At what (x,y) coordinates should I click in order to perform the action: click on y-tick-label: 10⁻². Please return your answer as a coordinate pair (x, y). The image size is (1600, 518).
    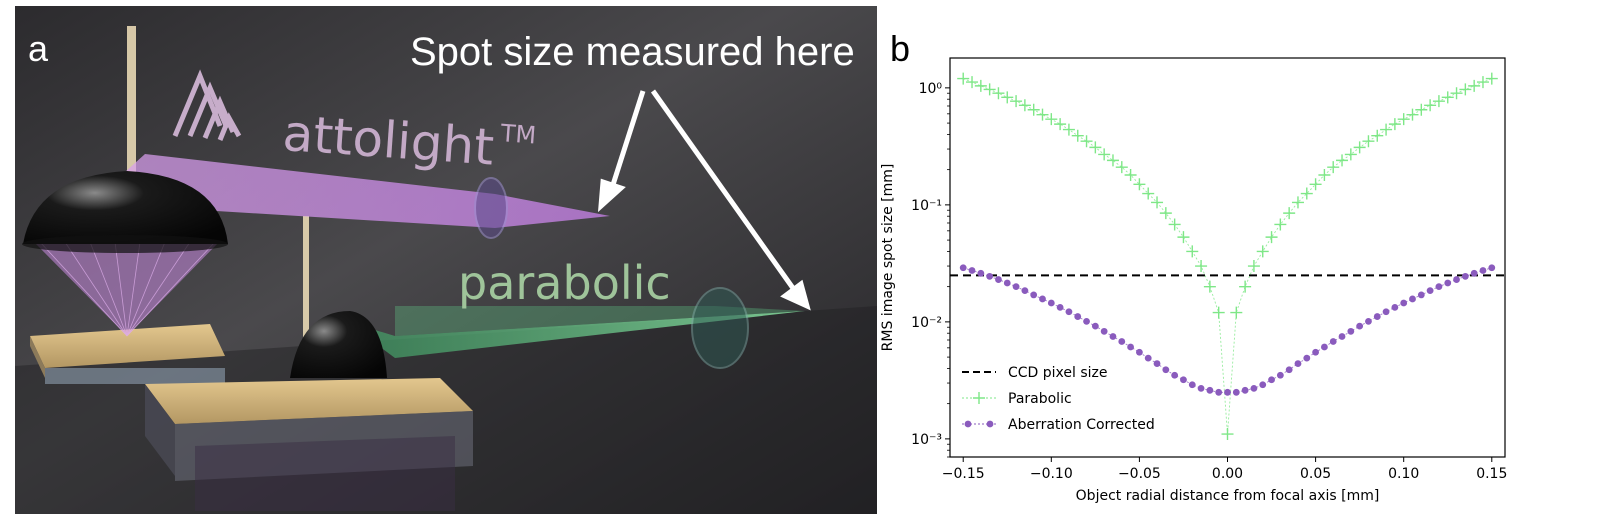
    Looking at the image, I should click on (926, 323).